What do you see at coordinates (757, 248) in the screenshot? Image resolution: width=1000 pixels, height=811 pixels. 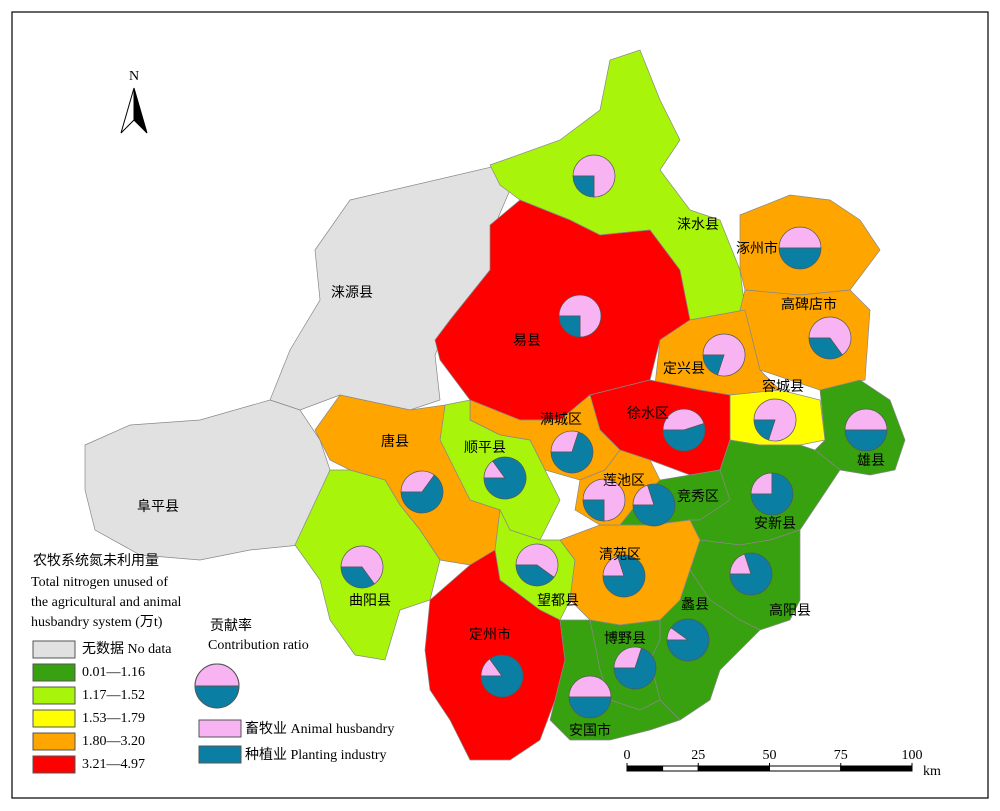 I see `county-label: 涿州市` at bounding box center [757, 248].